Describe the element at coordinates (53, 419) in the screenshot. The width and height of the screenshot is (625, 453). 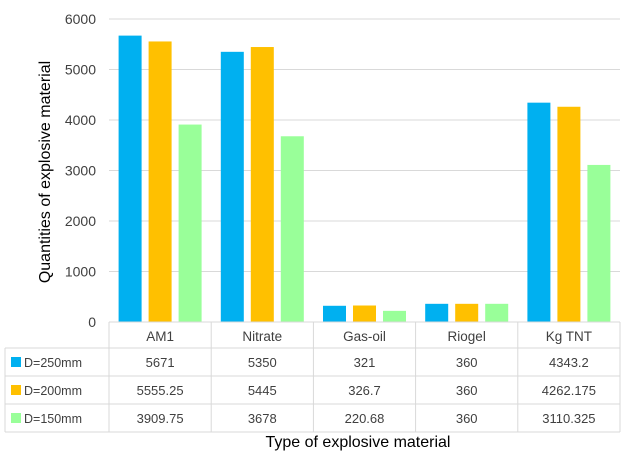
I see `series-name: D=150mm` at that location.